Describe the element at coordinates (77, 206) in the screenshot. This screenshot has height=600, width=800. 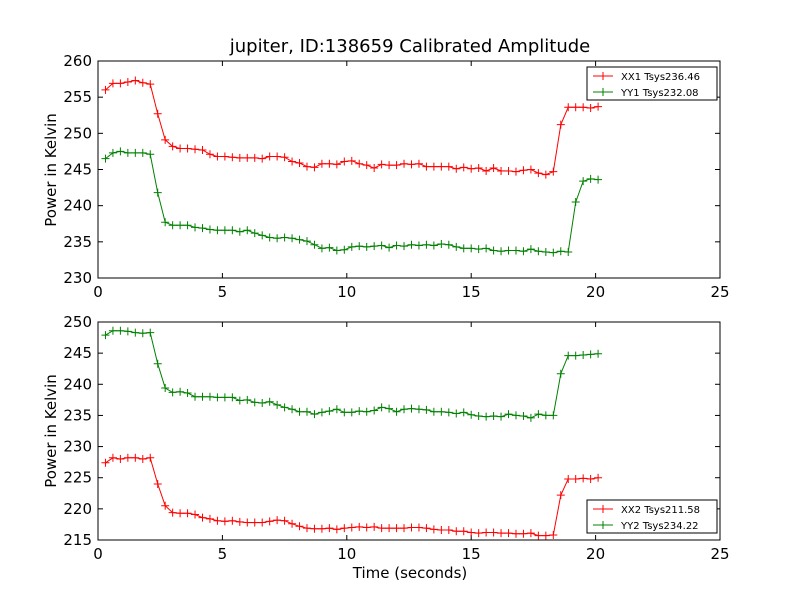
I see `y-tick-label: 240` at that location.